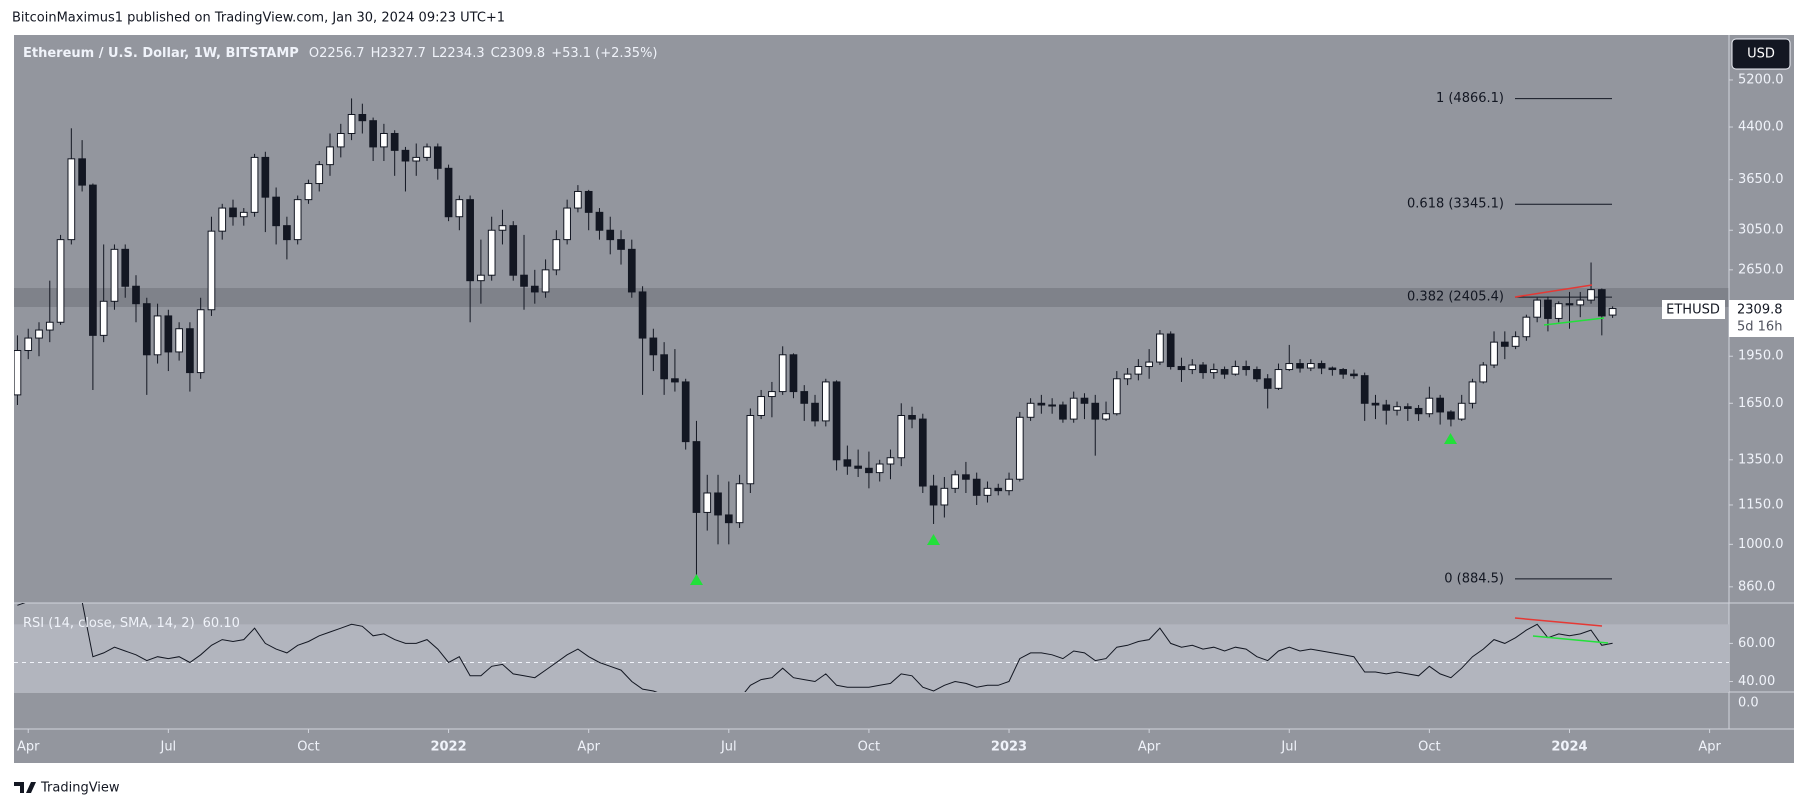  What do you see at coordinates (1761, 230) in the screenshot?
I see `y-tick-label: 3050.0` at bounding box center [1761, 230].